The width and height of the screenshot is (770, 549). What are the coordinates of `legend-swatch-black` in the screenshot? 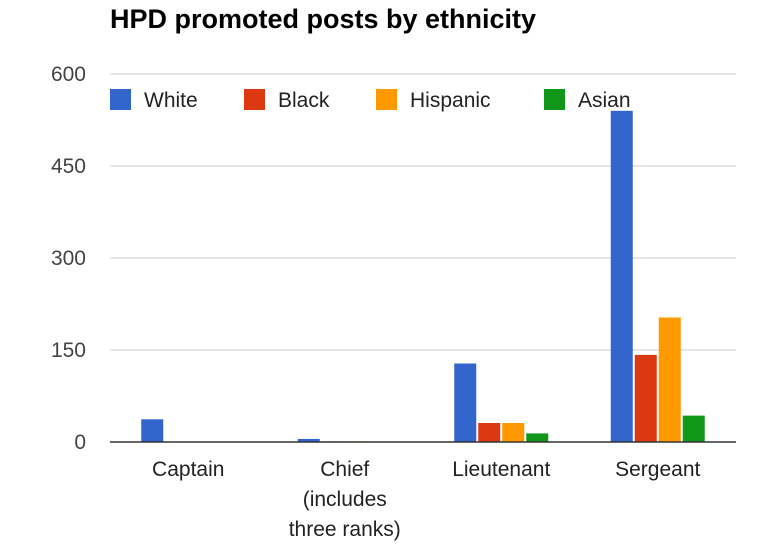 It's located at (254, 99).